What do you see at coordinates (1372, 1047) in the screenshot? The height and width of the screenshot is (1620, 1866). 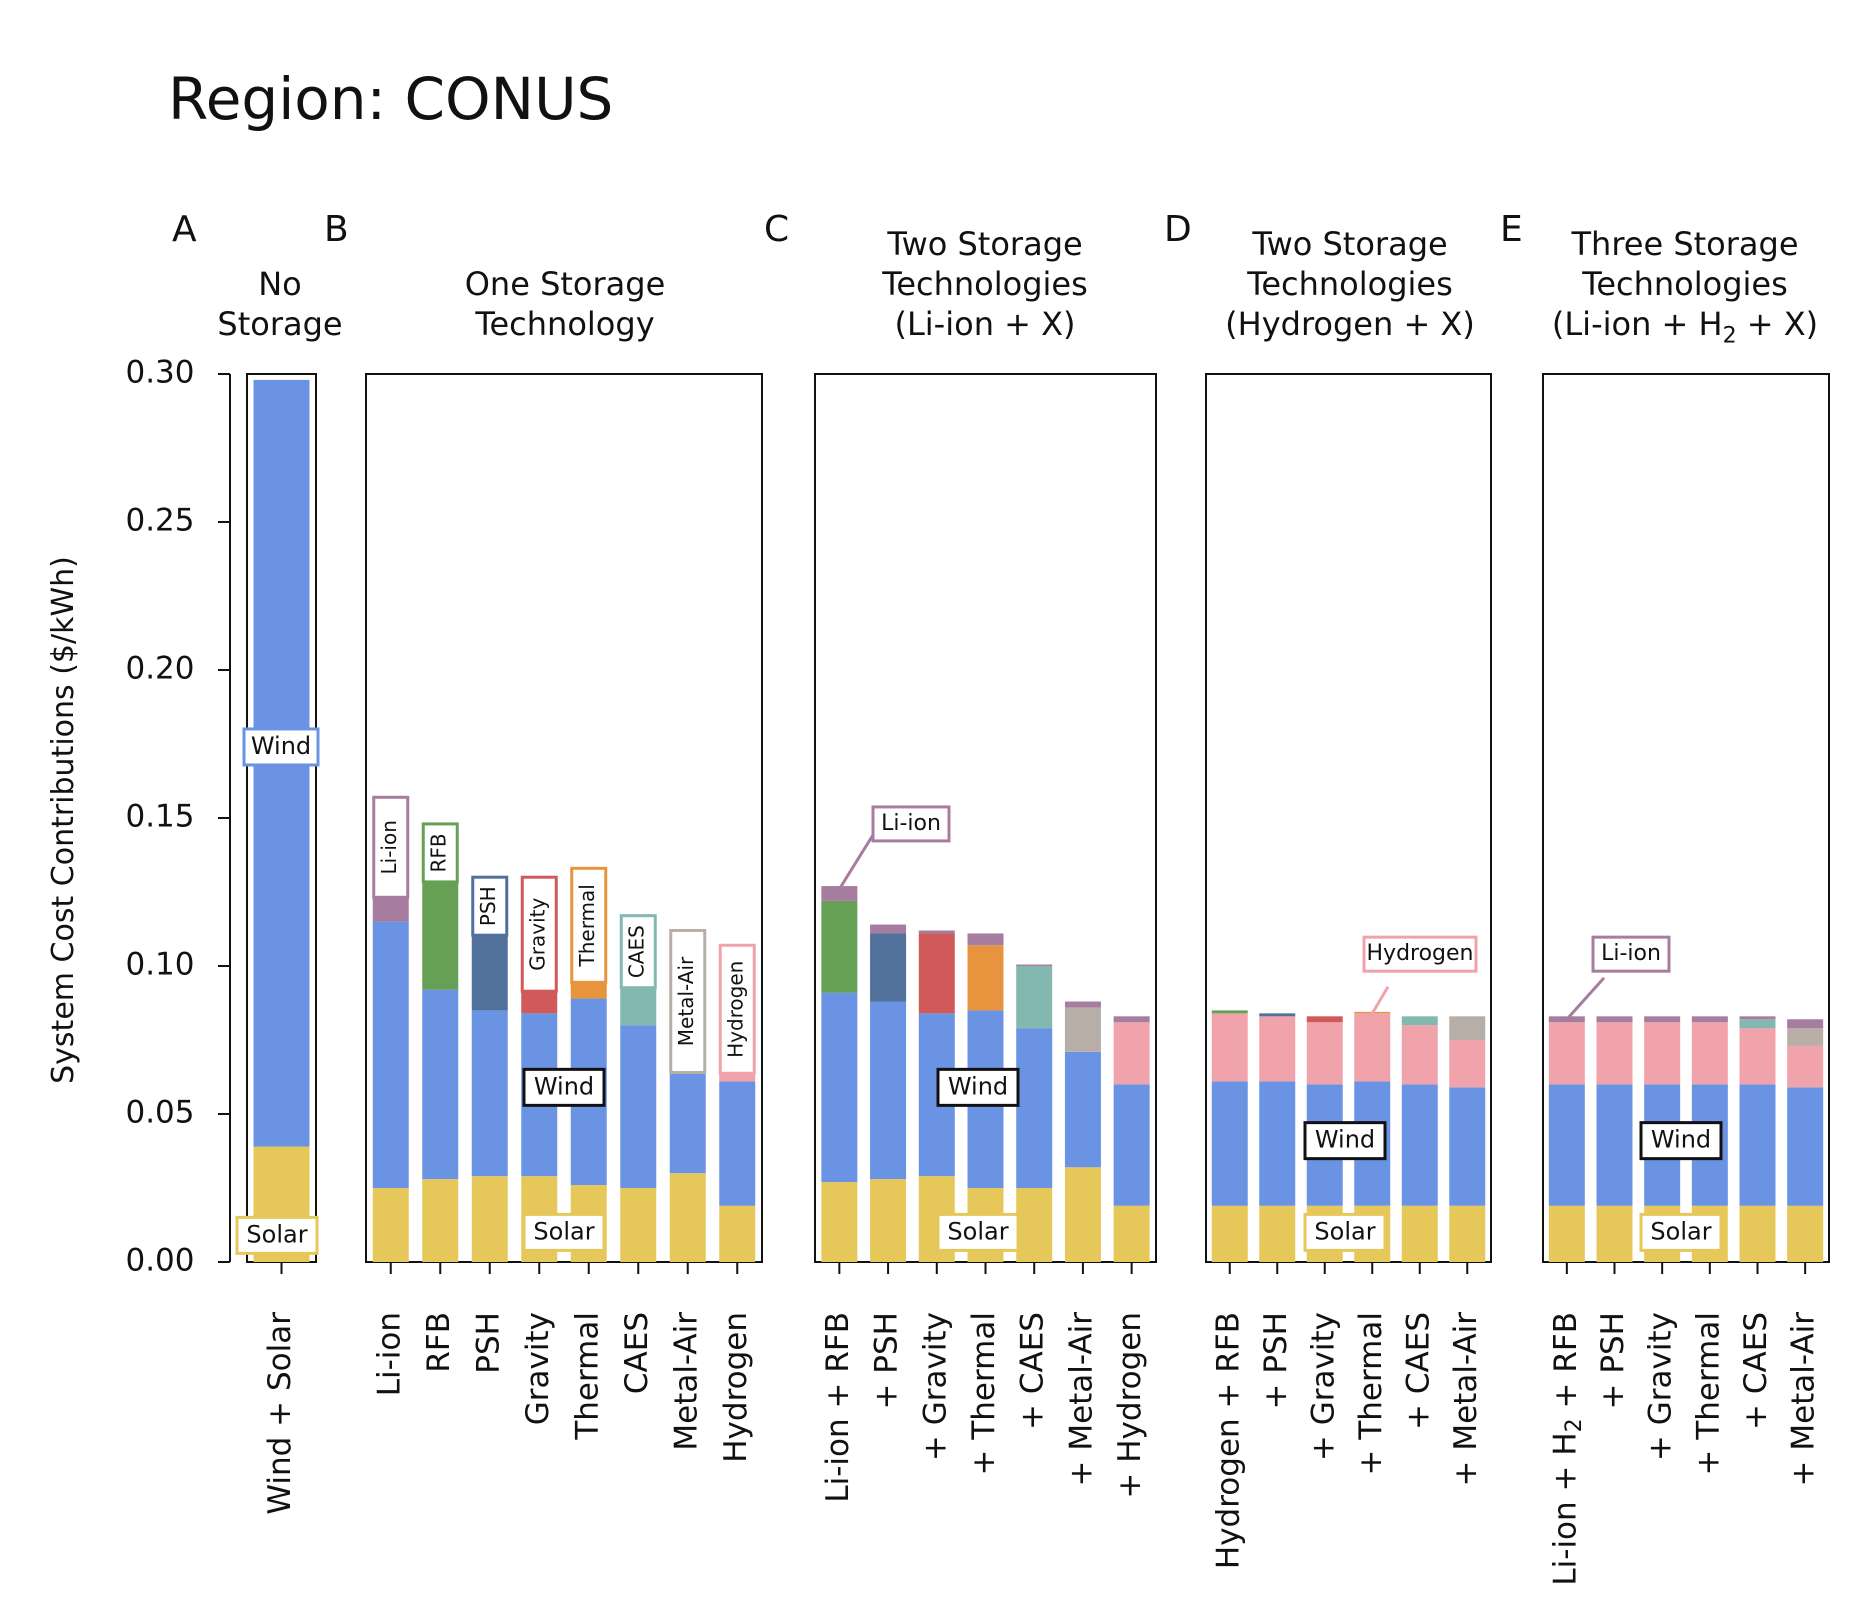 I see `bar-d-3-hydrogen` at bounding box center [1372, 1047].